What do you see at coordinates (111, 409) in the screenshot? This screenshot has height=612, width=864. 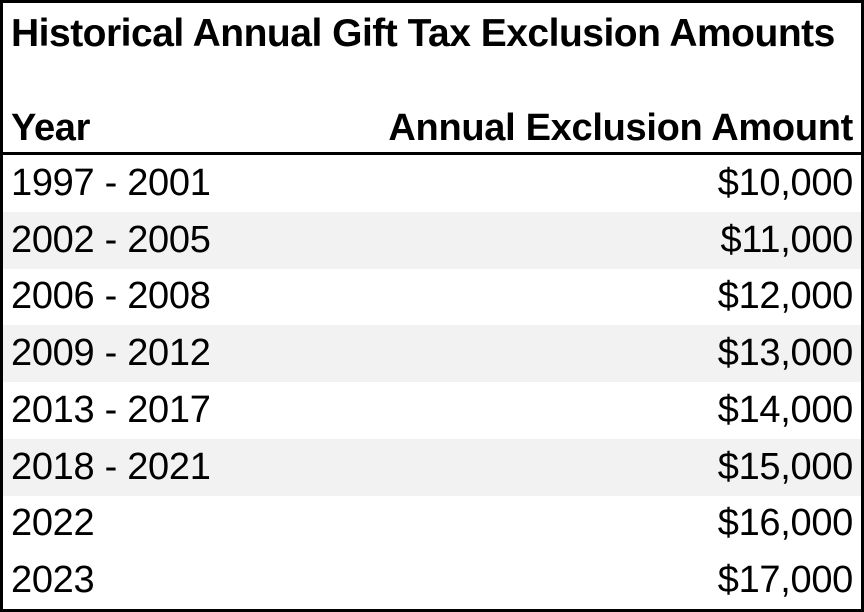 I see `year-cell: 2013 - 2017` at bounding box center [111, 409].